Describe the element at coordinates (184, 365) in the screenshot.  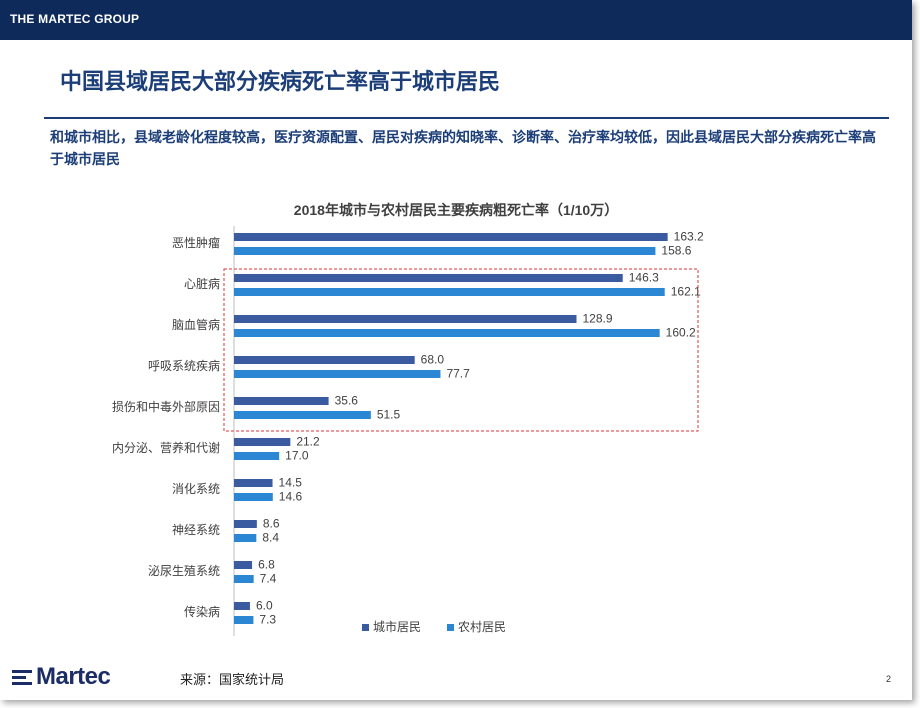
I see `category-label: 呼吸系统疾病` at that location.